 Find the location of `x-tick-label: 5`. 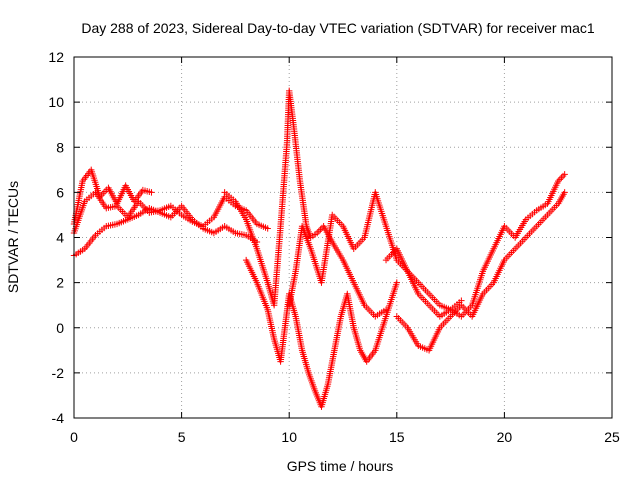

x-tick-label: 5 is located at coordinates (182, 437).